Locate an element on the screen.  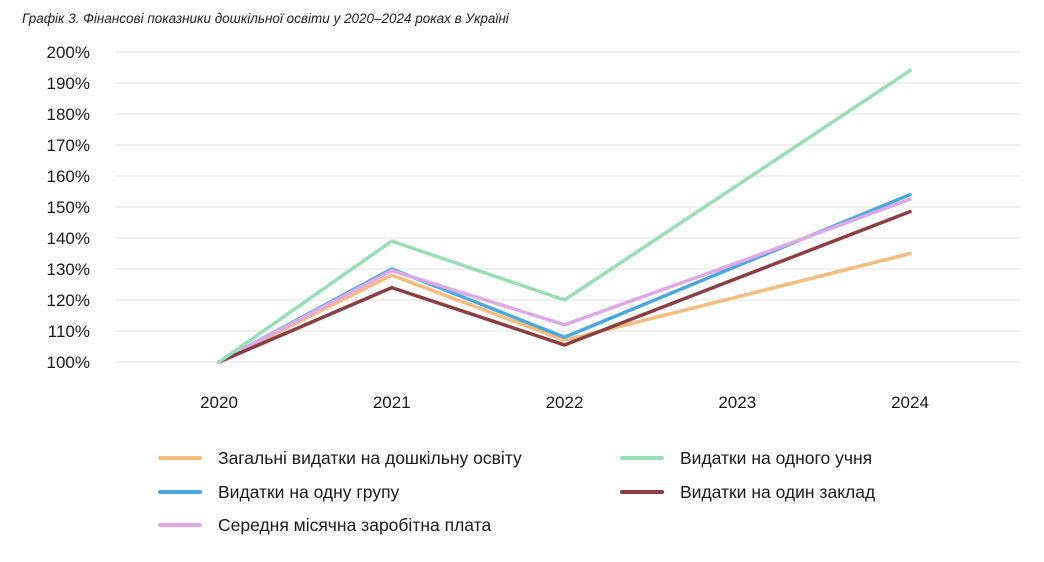
x-tick-label: 2024 is located at coordinates (910, 402).